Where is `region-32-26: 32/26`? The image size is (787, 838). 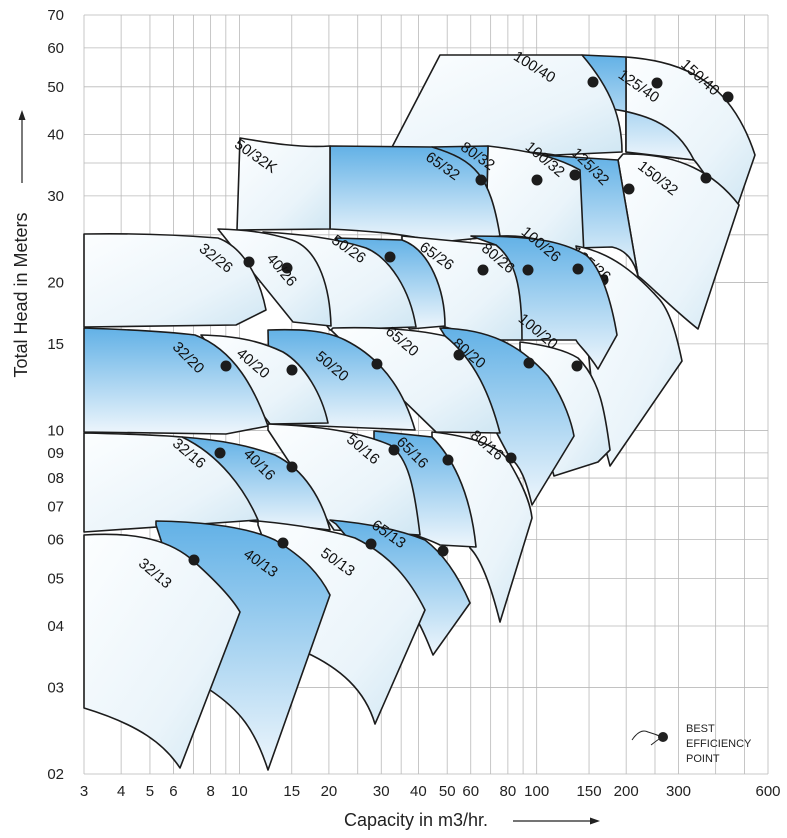 region-32-26: 32/26 is located at coordinates (175, 280).